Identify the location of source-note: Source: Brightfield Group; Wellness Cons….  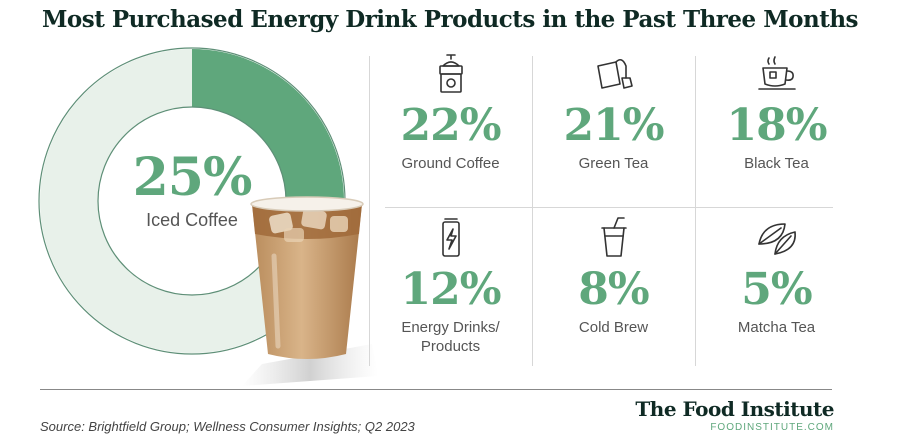
(227, 426).